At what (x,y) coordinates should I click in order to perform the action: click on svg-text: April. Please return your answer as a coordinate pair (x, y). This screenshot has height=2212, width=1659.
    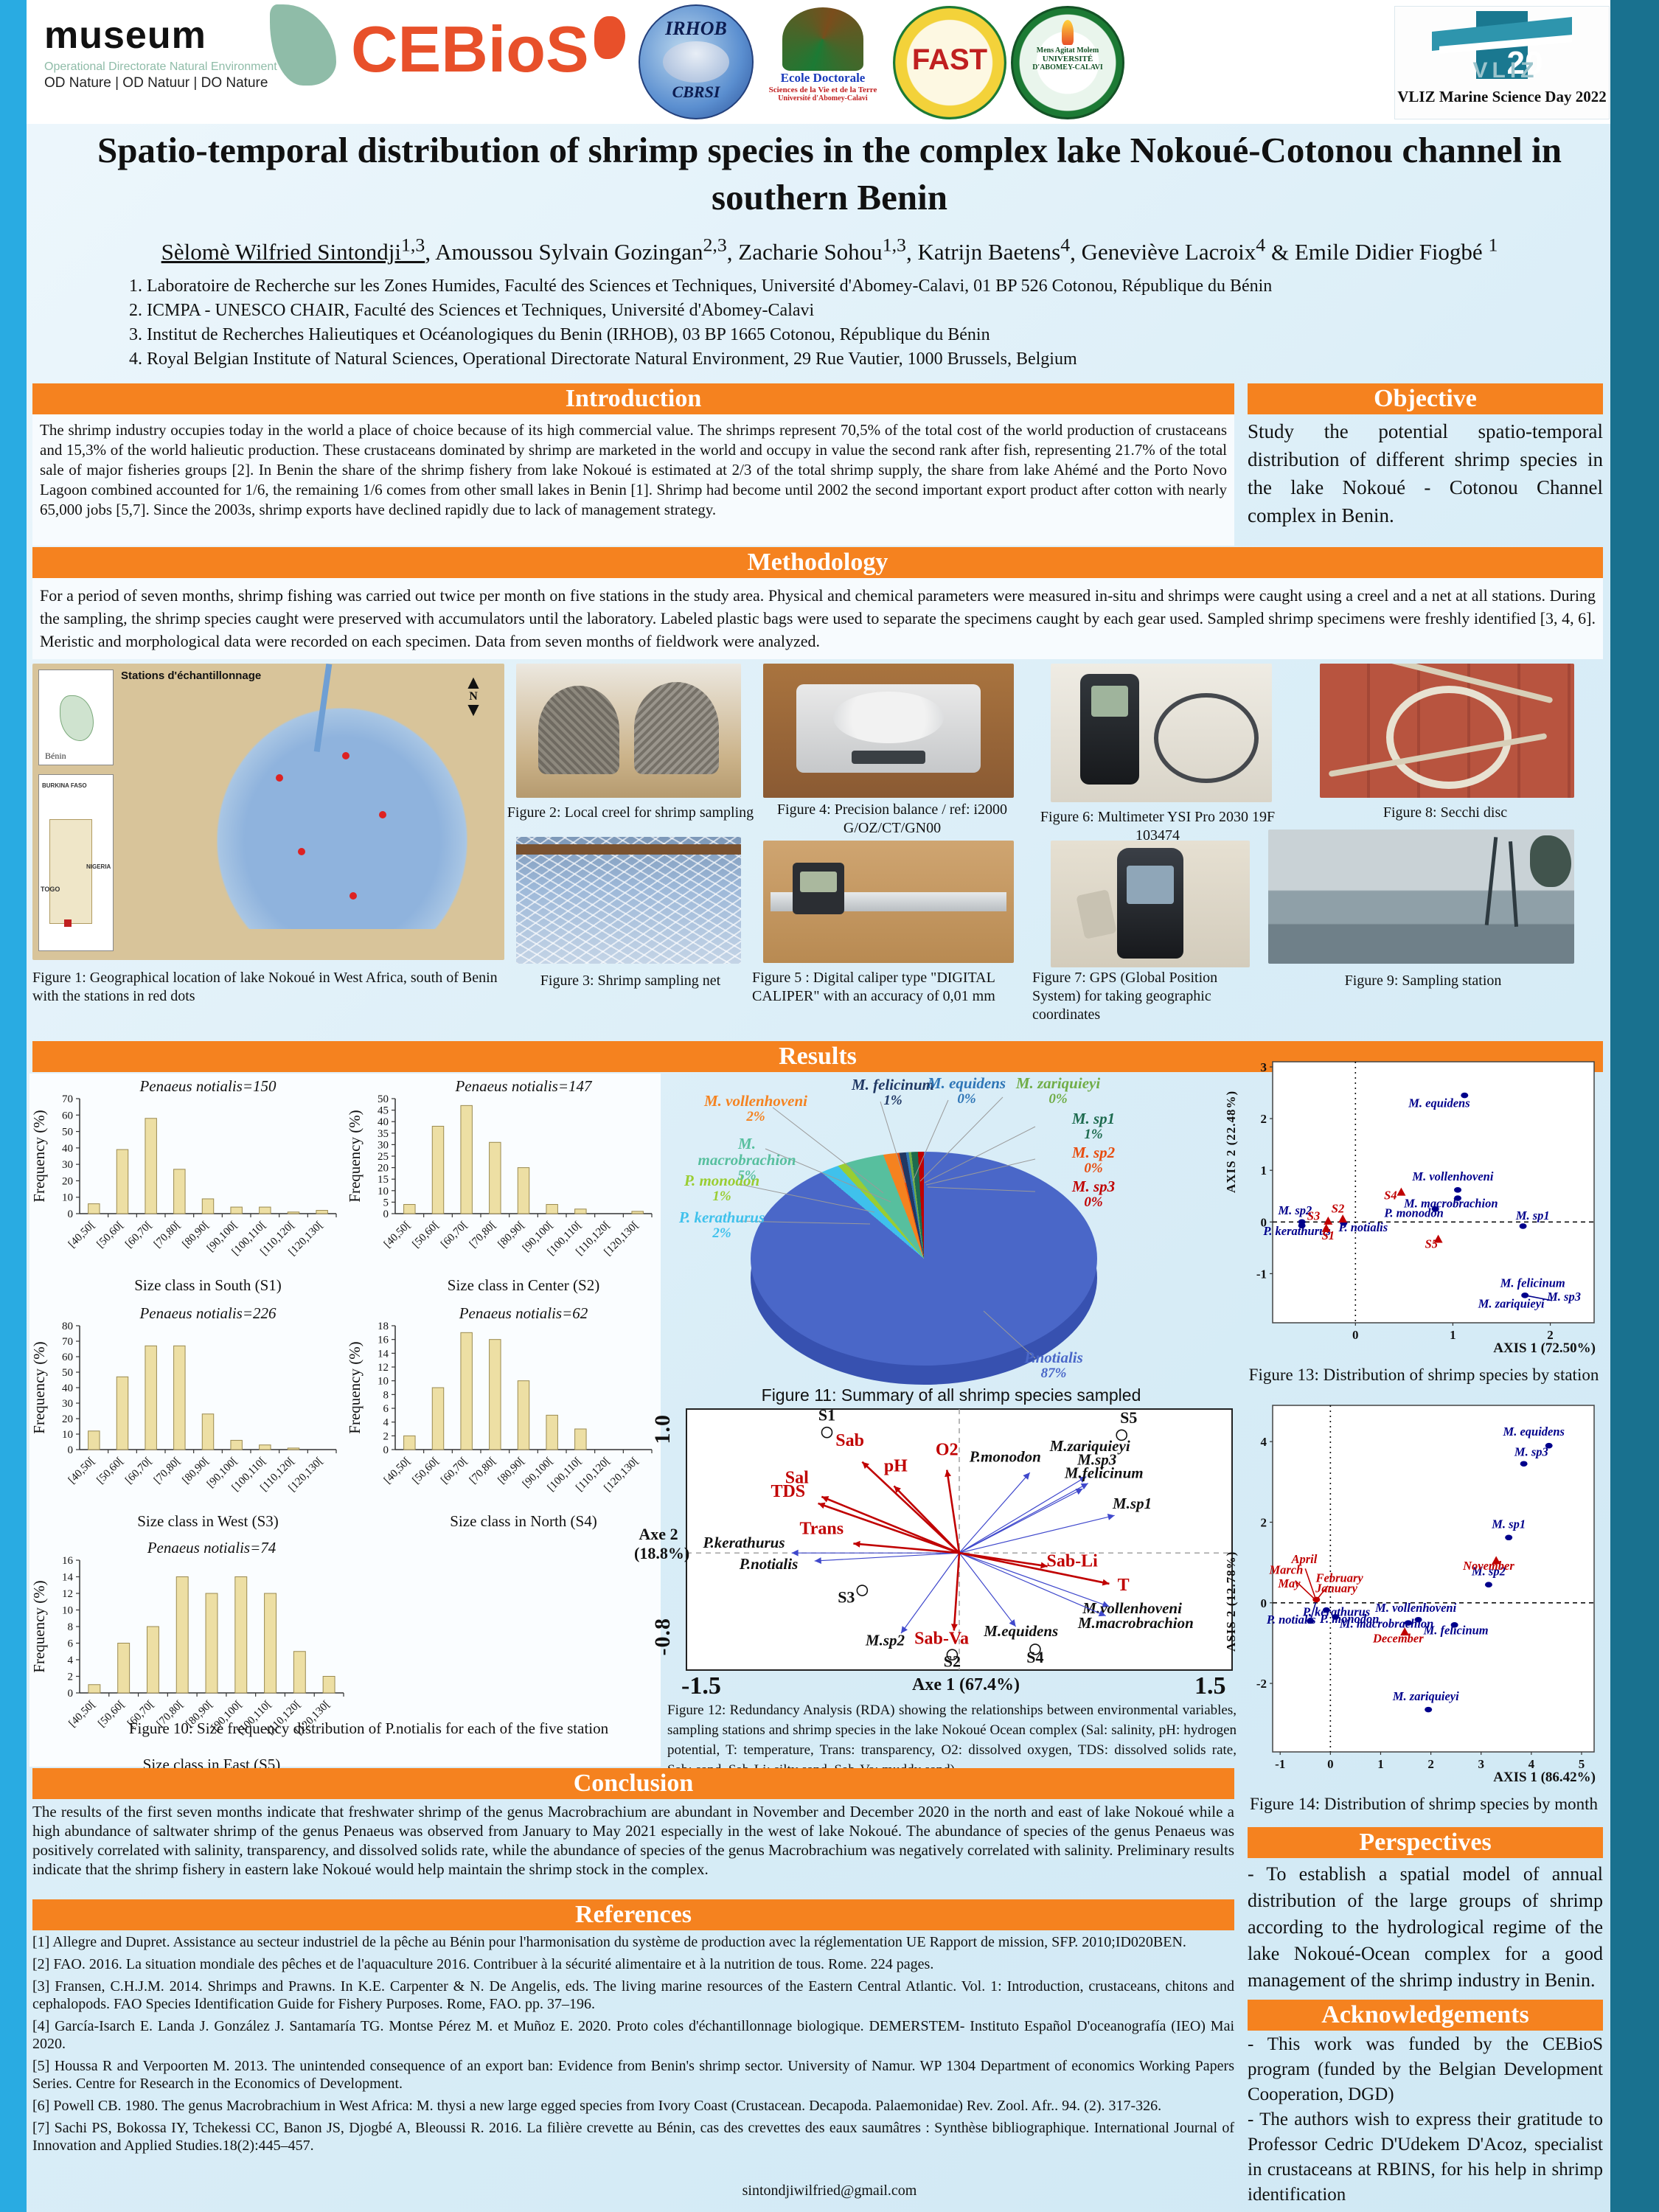
    Looking at the image, I should click on (1303, 1559).